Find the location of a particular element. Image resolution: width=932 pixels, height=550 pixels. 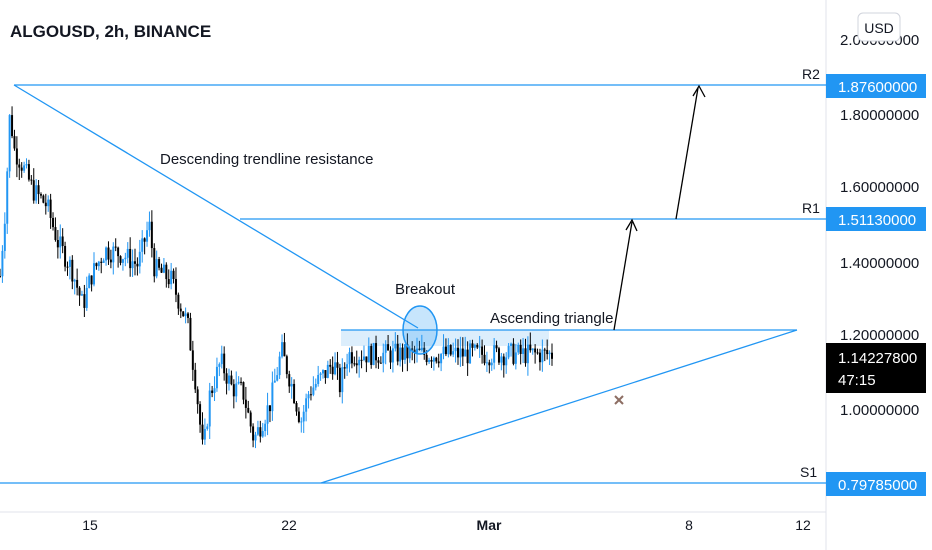

y-tick-label: 1.80000000 is located at coordinates (879, 115).